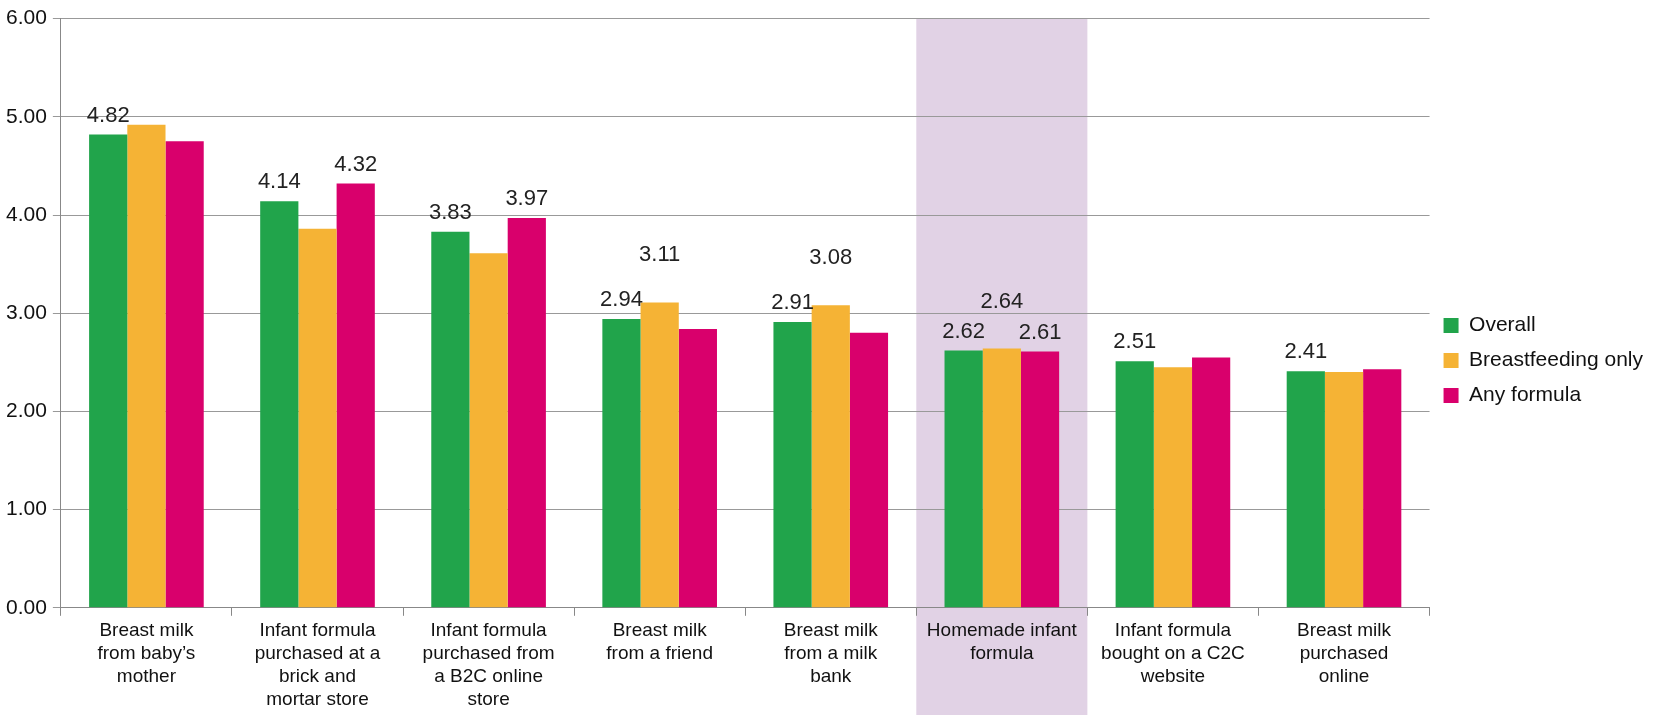  What do you see at coordinates (1556, 359) in the screenshot?
I see `legend-label: Breastfeeding only` at bounding box center [1556, 359].